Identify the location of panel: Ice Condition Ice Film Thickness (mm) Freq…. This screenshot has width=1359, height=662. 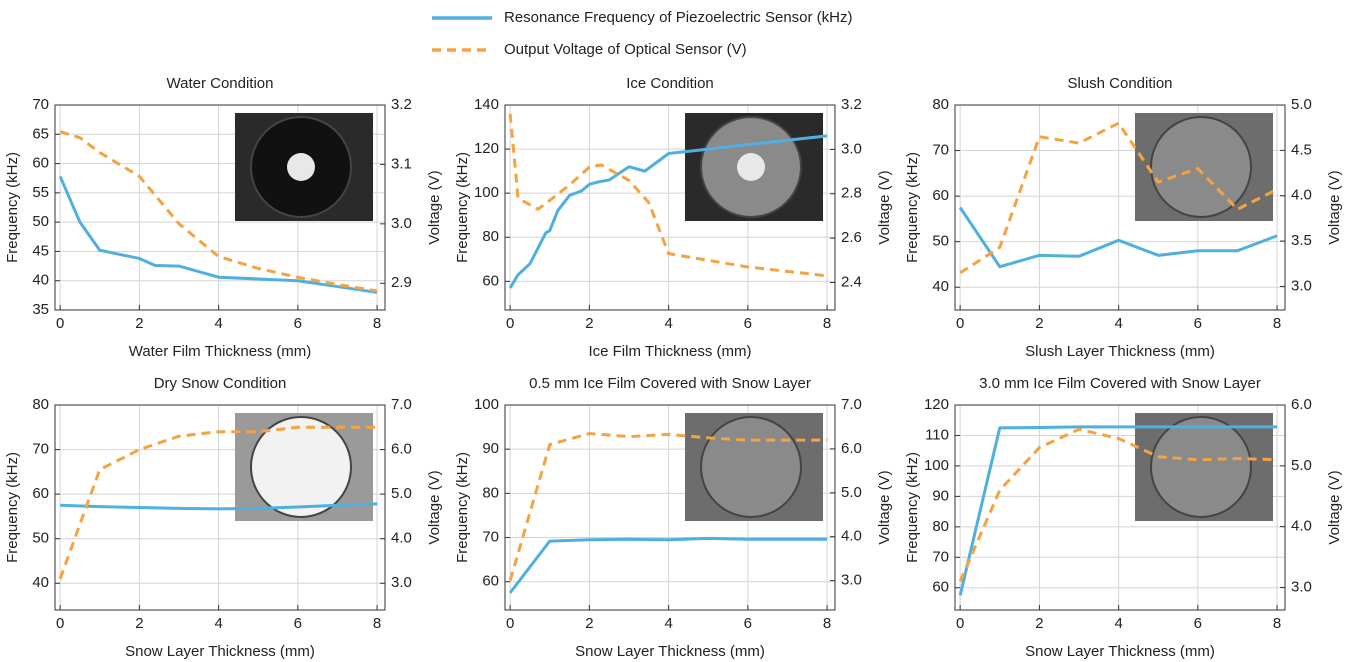
(673, 217).